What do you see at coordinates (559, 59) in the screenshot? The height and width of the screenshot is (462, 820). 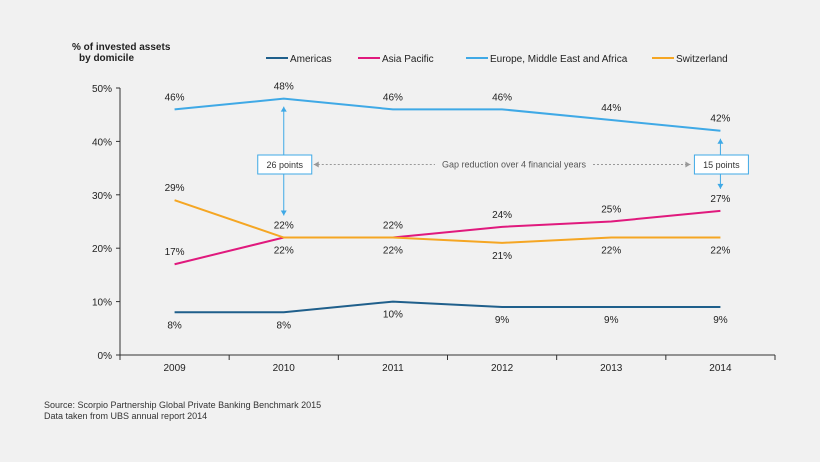 I see `legend-label: Europe, Middle East and Africa` at bounding box center [559, 59].